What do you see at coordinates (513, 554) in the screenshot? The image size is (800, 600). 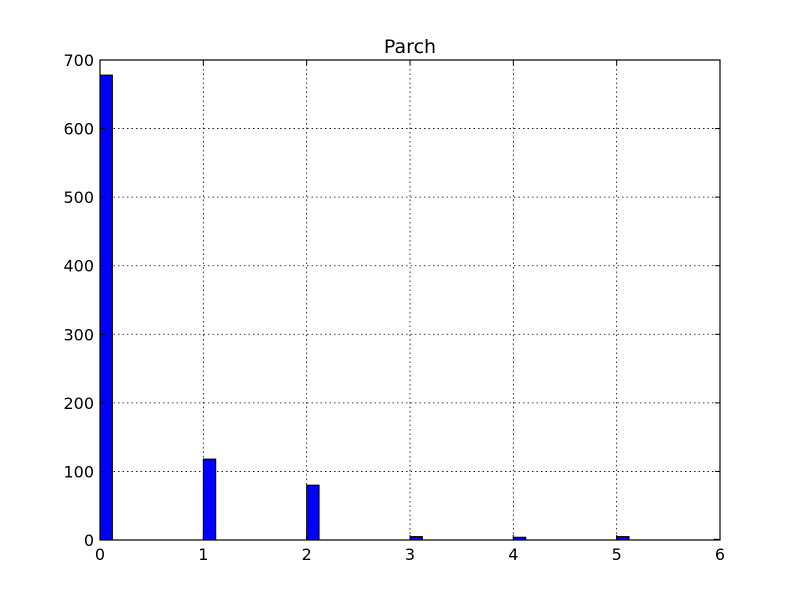 I see `x-tick-label: 4` at bounding box center [513, 554].